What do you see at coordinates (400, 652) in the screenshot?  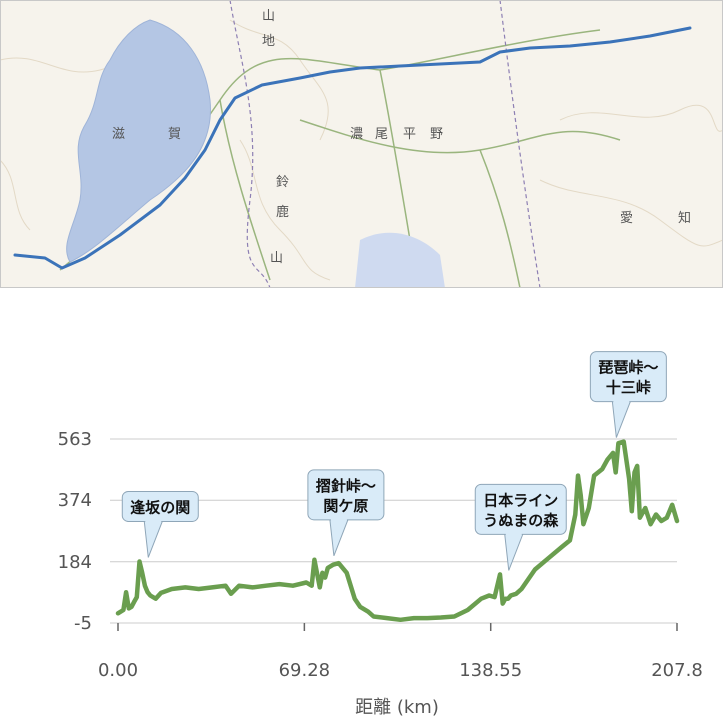 I see `x-axis-ticks: 0.00 69.28 138.55 207.8` at bounding box center [400, 652].